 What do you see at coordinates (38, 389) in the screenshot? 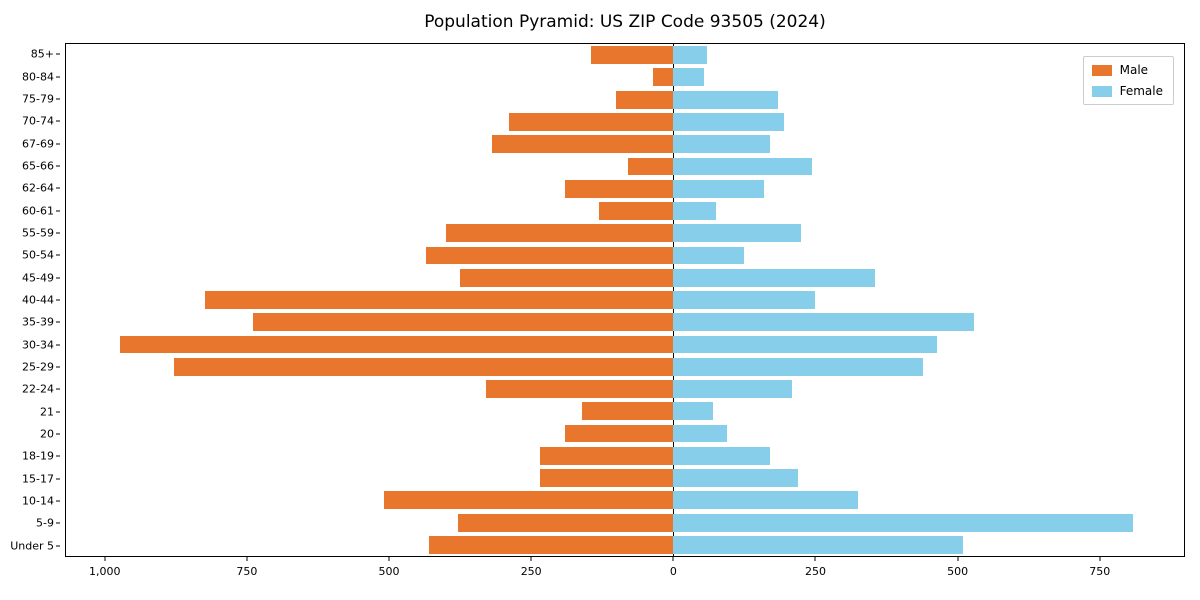
I see `y-label-22-24: 22-24` at bounding box center [38, 389].